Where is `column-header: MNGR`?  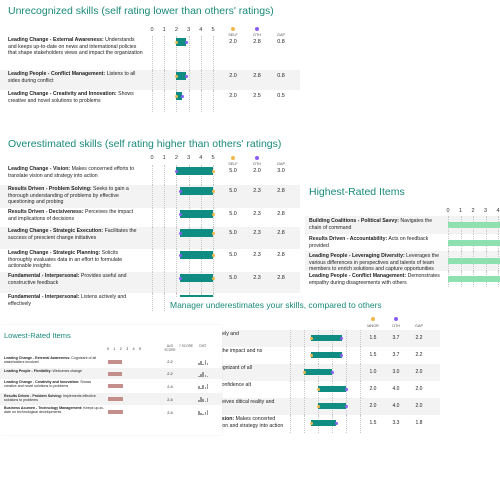 column-header: MNGR is located at coordinates (373, 326).